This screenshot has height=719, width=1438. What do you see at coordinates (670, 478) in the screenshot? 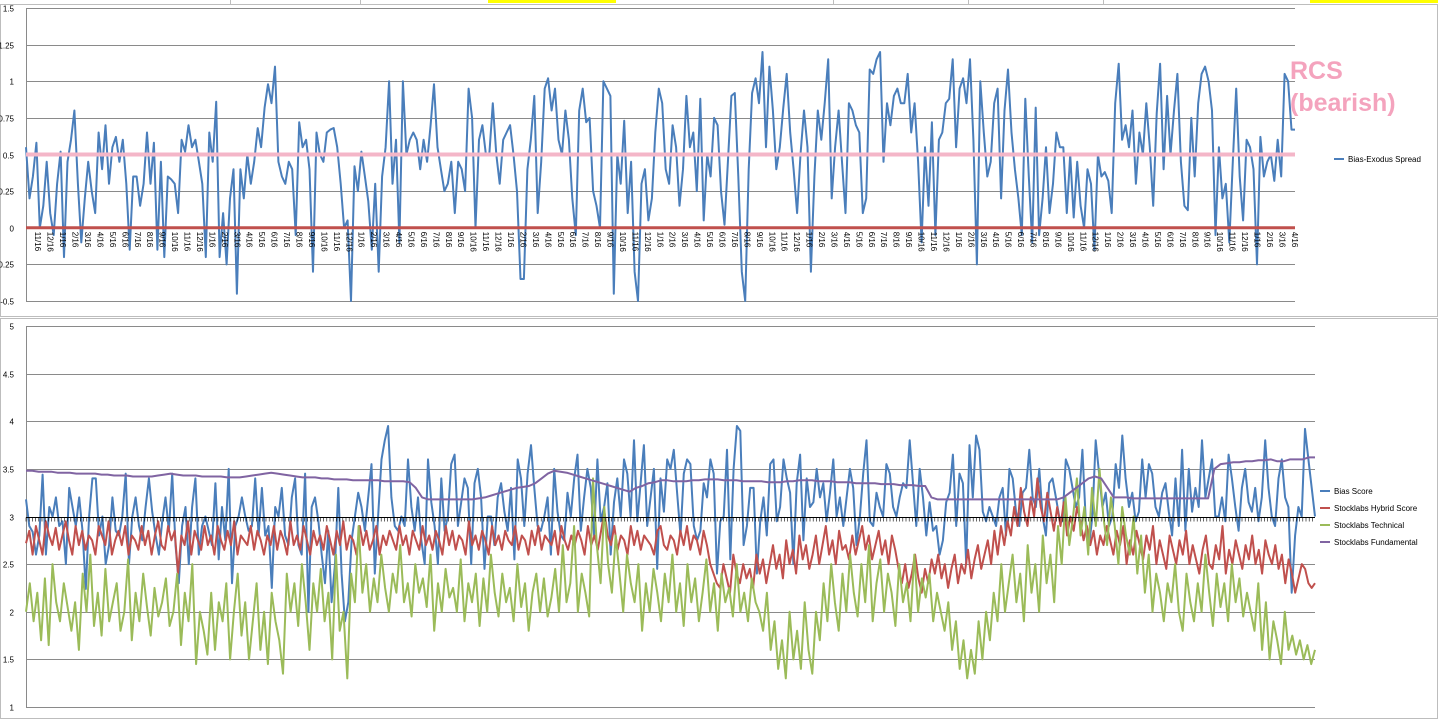
I see `series-line-stocklabs-fundamental` at bounding box center [670, 478].